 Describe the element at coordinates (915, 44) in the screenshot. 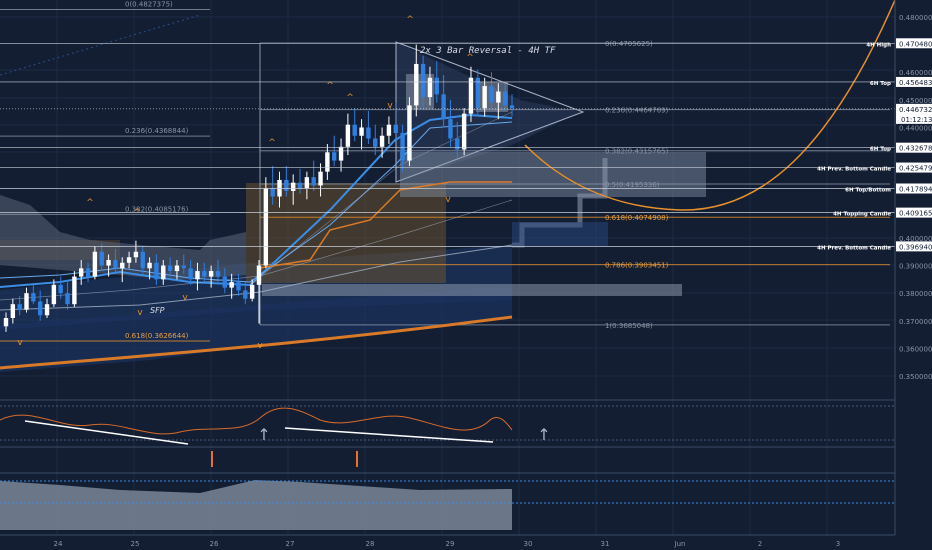

I see `level-tag-text: 0.4704801` at that location.